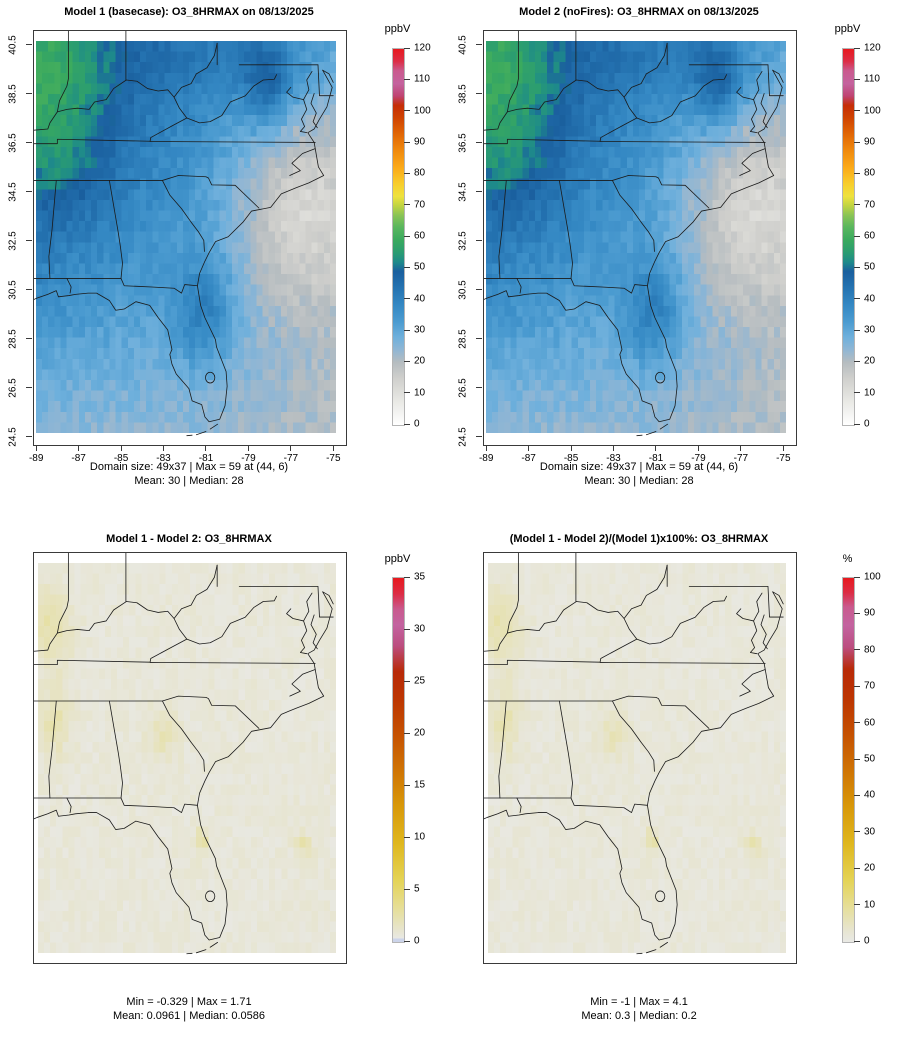  I want to click on colorbar-units-label: %, so click(847, 559).